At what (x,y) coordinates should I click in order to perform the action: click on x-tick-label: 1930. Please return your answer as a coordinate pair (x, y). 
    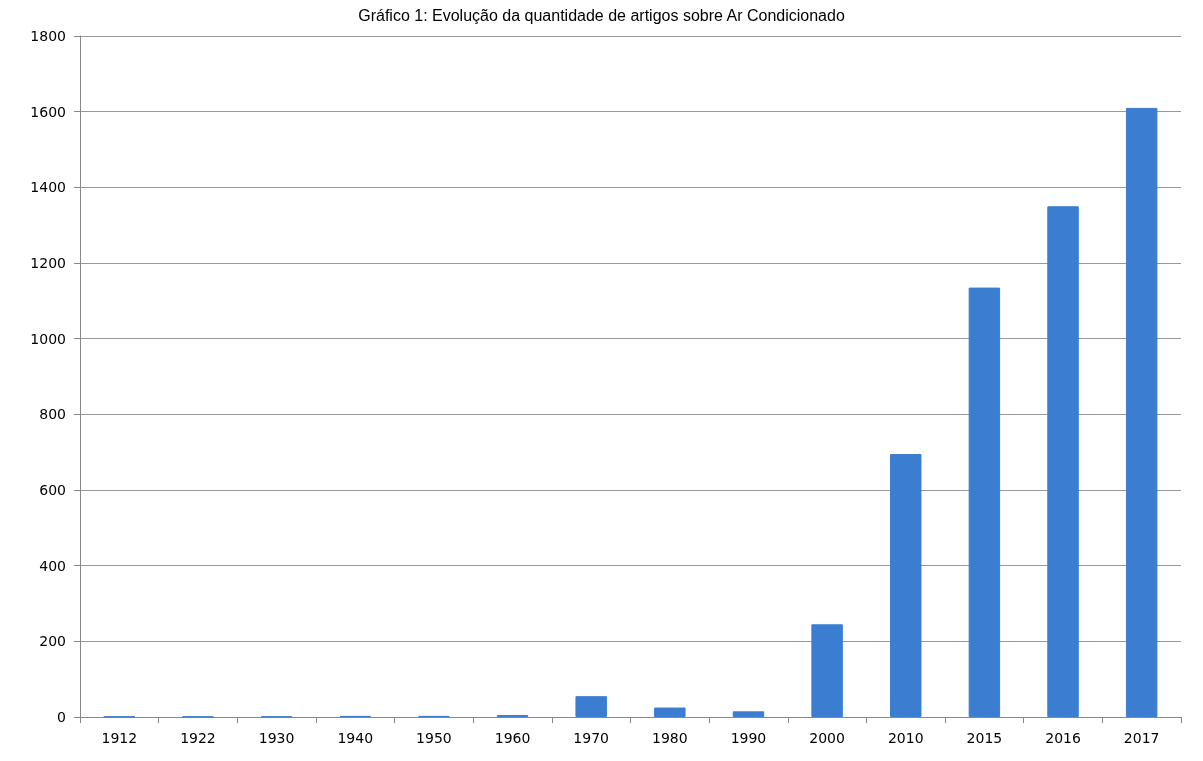
    Looking at the image, I should click on (276, 738).